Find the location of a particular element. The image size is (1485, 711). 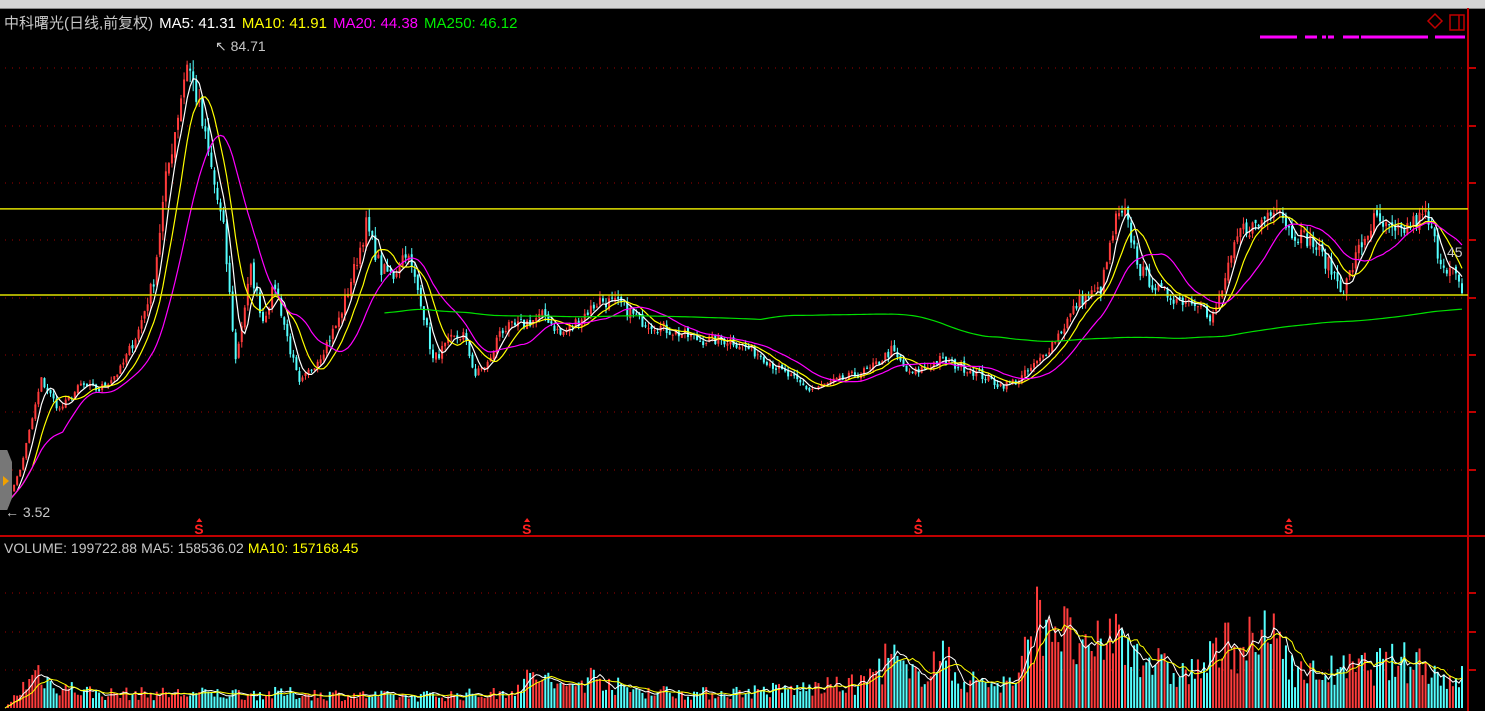

expand-handle-icon is located at coordinates (6, 480).